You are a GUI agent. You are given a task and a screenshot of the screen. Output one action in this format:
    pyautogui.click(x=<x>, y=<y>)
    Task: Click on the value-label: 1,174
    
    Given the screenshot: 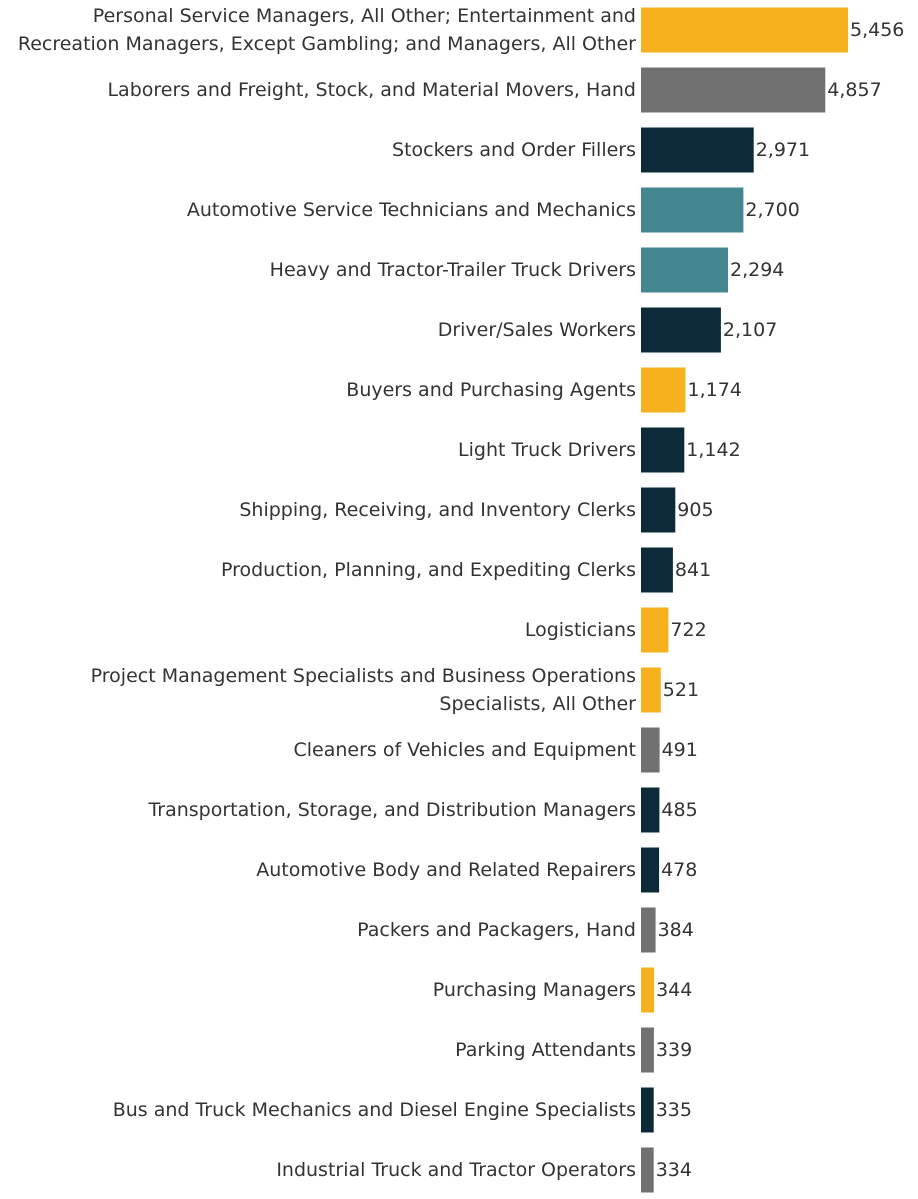 What is the action you would take?
    pyautogui.click(x=715, y=390)
    